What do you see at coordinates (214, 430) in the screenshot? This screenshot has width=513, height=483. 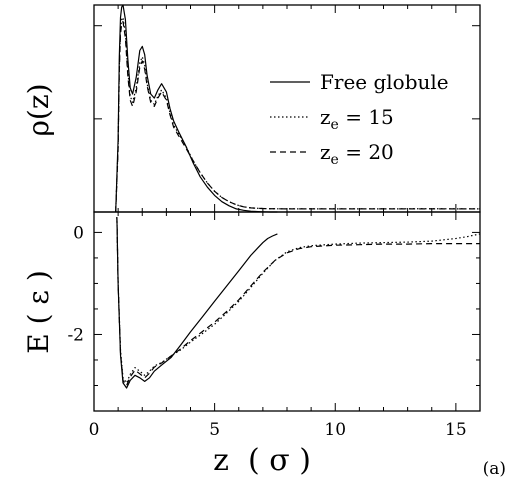 I see `bottom-xtick-label: 5` at bounding box center [214, 430].